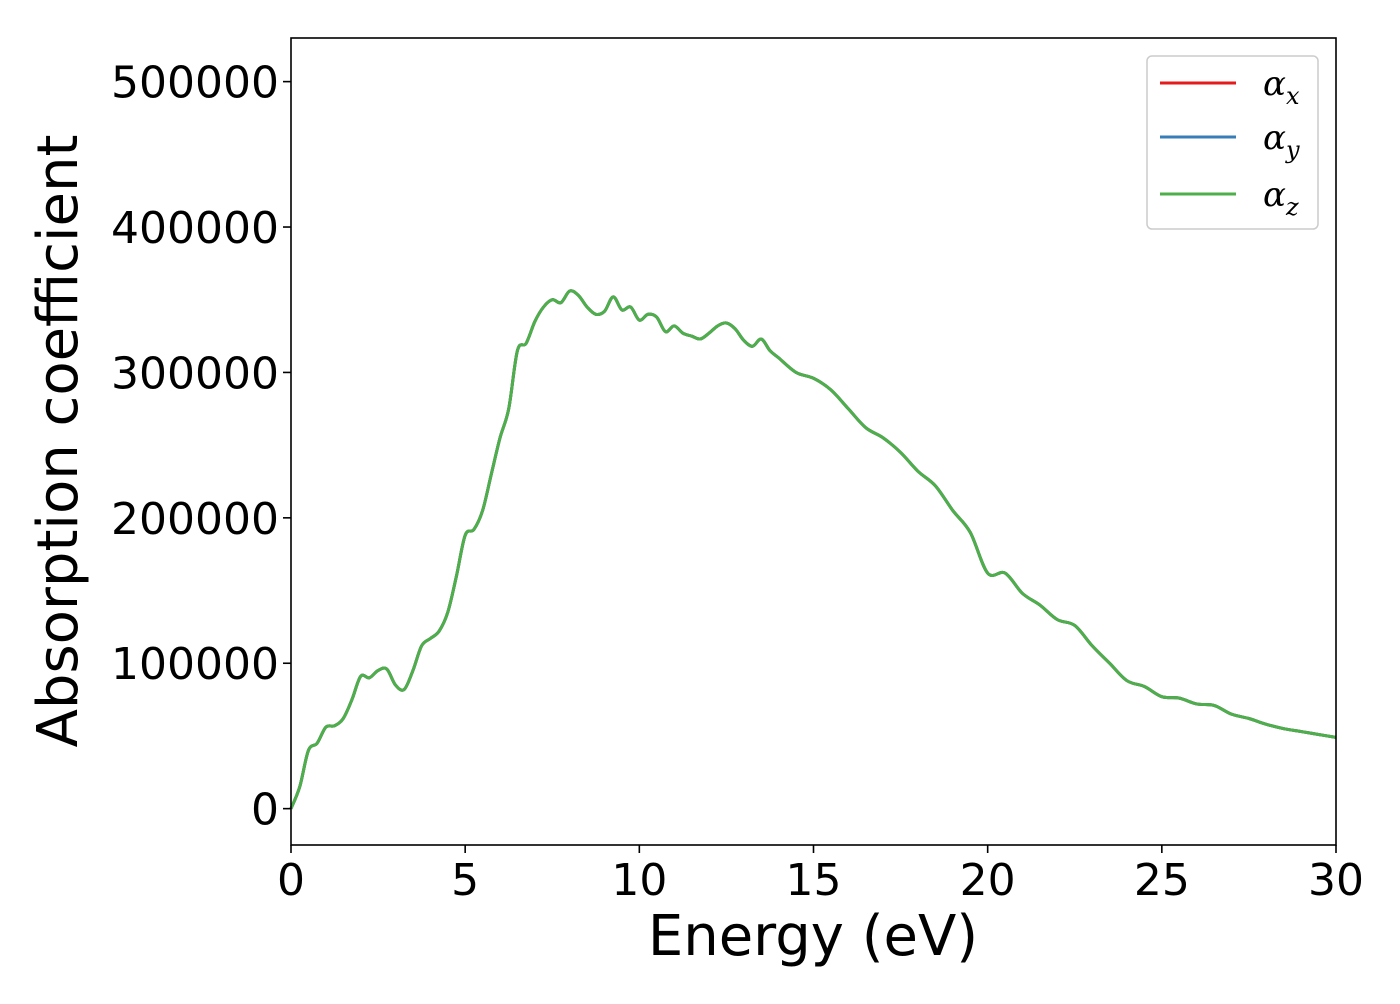  I want to click on y-tick-label: 400000, so click(195, 228).